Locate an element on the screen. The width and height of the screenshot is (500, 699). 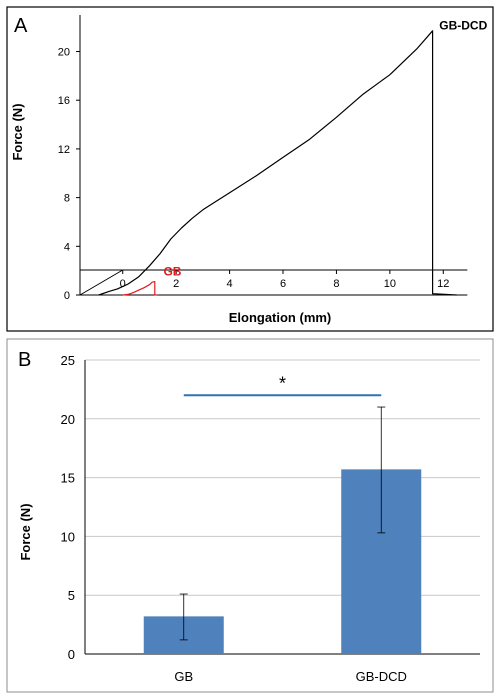
a-y-tick-label: 8 is located at coordinates (67, 199).